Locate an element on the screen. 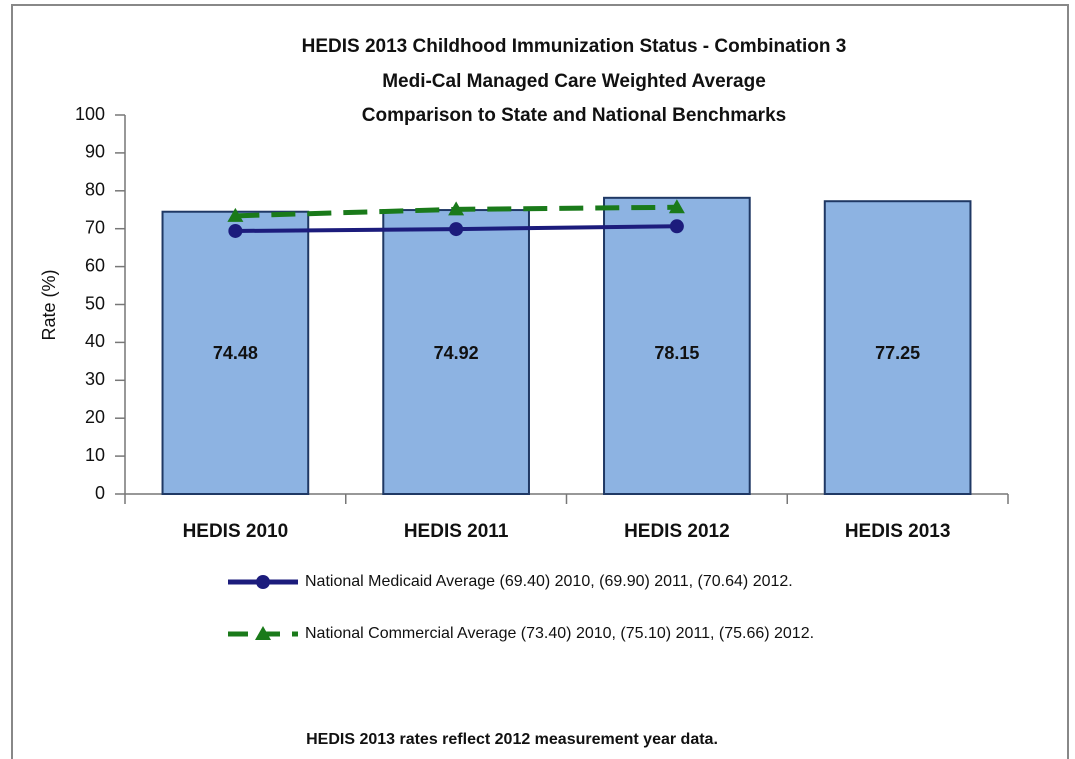  data-label: 74.92 is located at coordinates (456, 353).